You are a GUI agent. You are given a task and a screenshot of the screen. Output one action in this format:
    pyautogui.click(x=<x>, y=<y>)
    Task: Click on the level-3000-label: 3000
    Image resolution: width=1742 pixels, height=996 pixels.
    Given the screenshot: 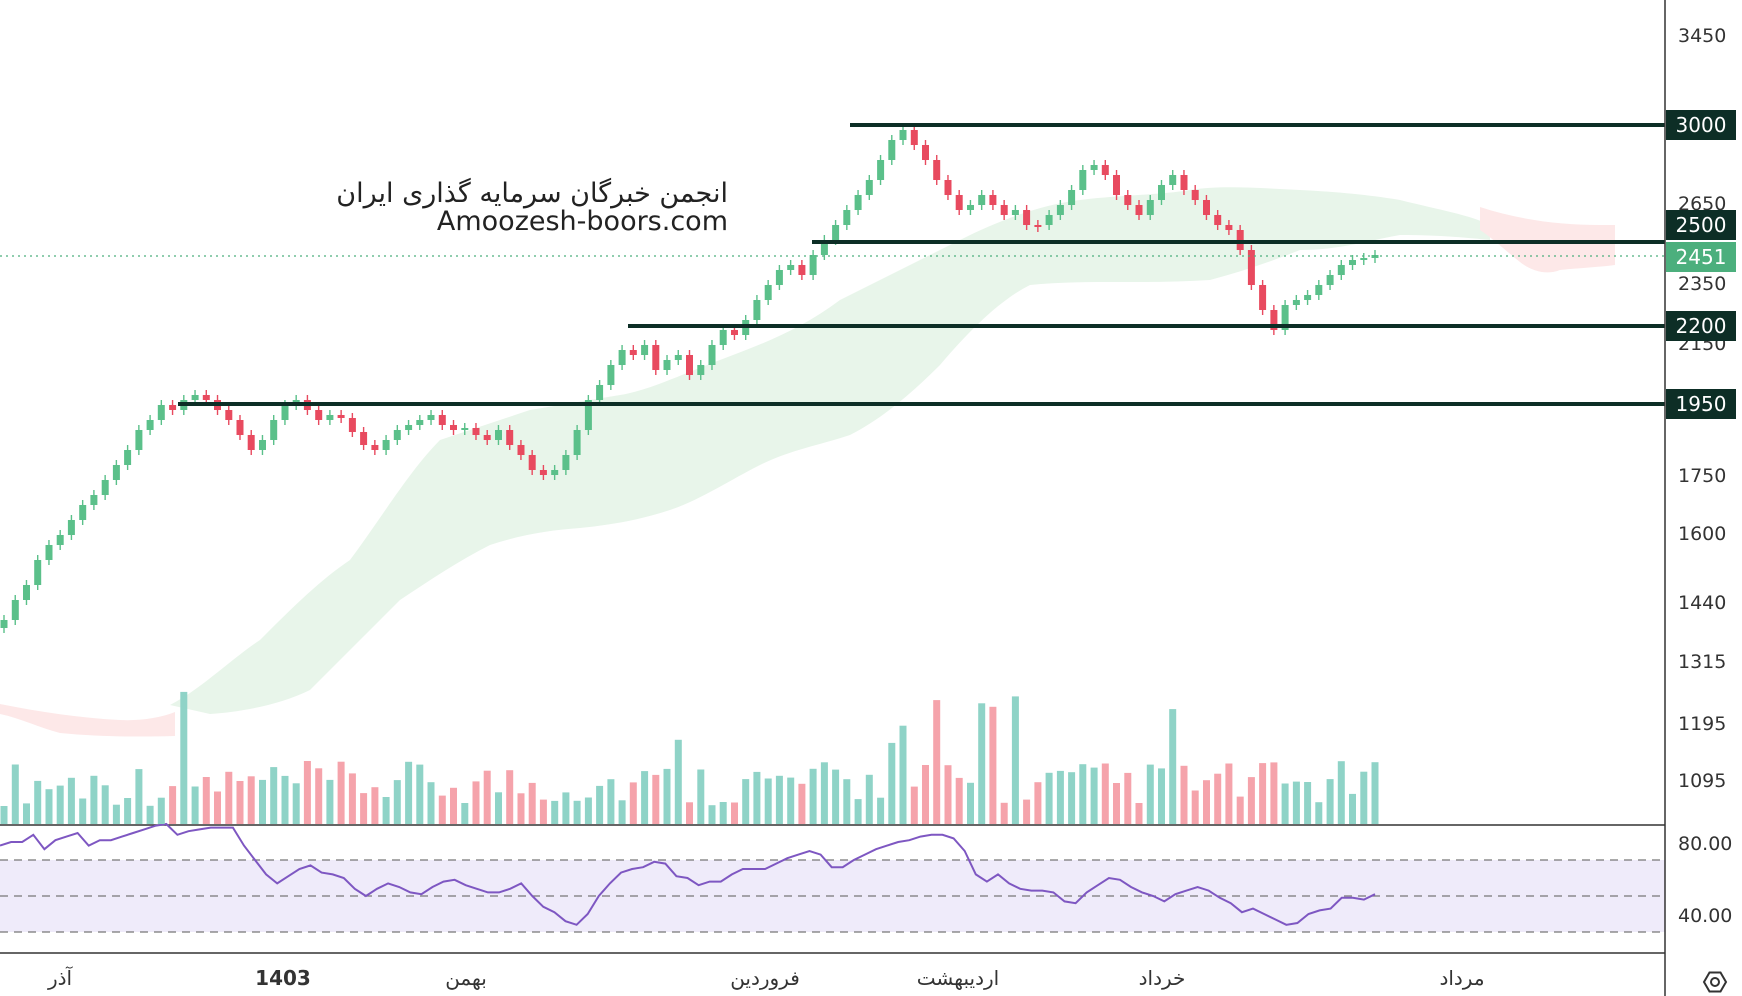 What is the action you would take?
    pyautogui.click(x=1701, y=125)
    